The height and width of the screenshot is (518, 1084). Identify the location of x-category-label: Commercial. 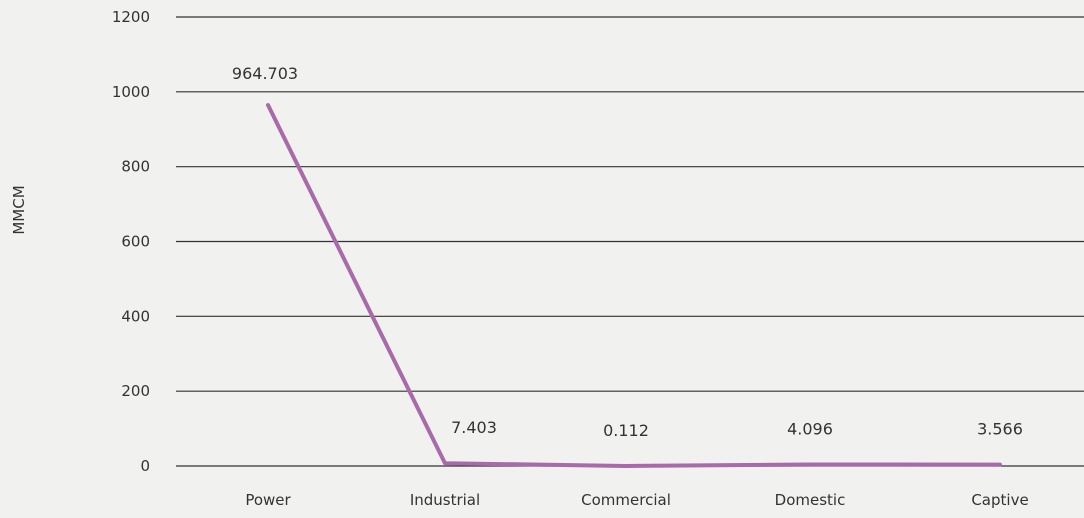
(626, 500).